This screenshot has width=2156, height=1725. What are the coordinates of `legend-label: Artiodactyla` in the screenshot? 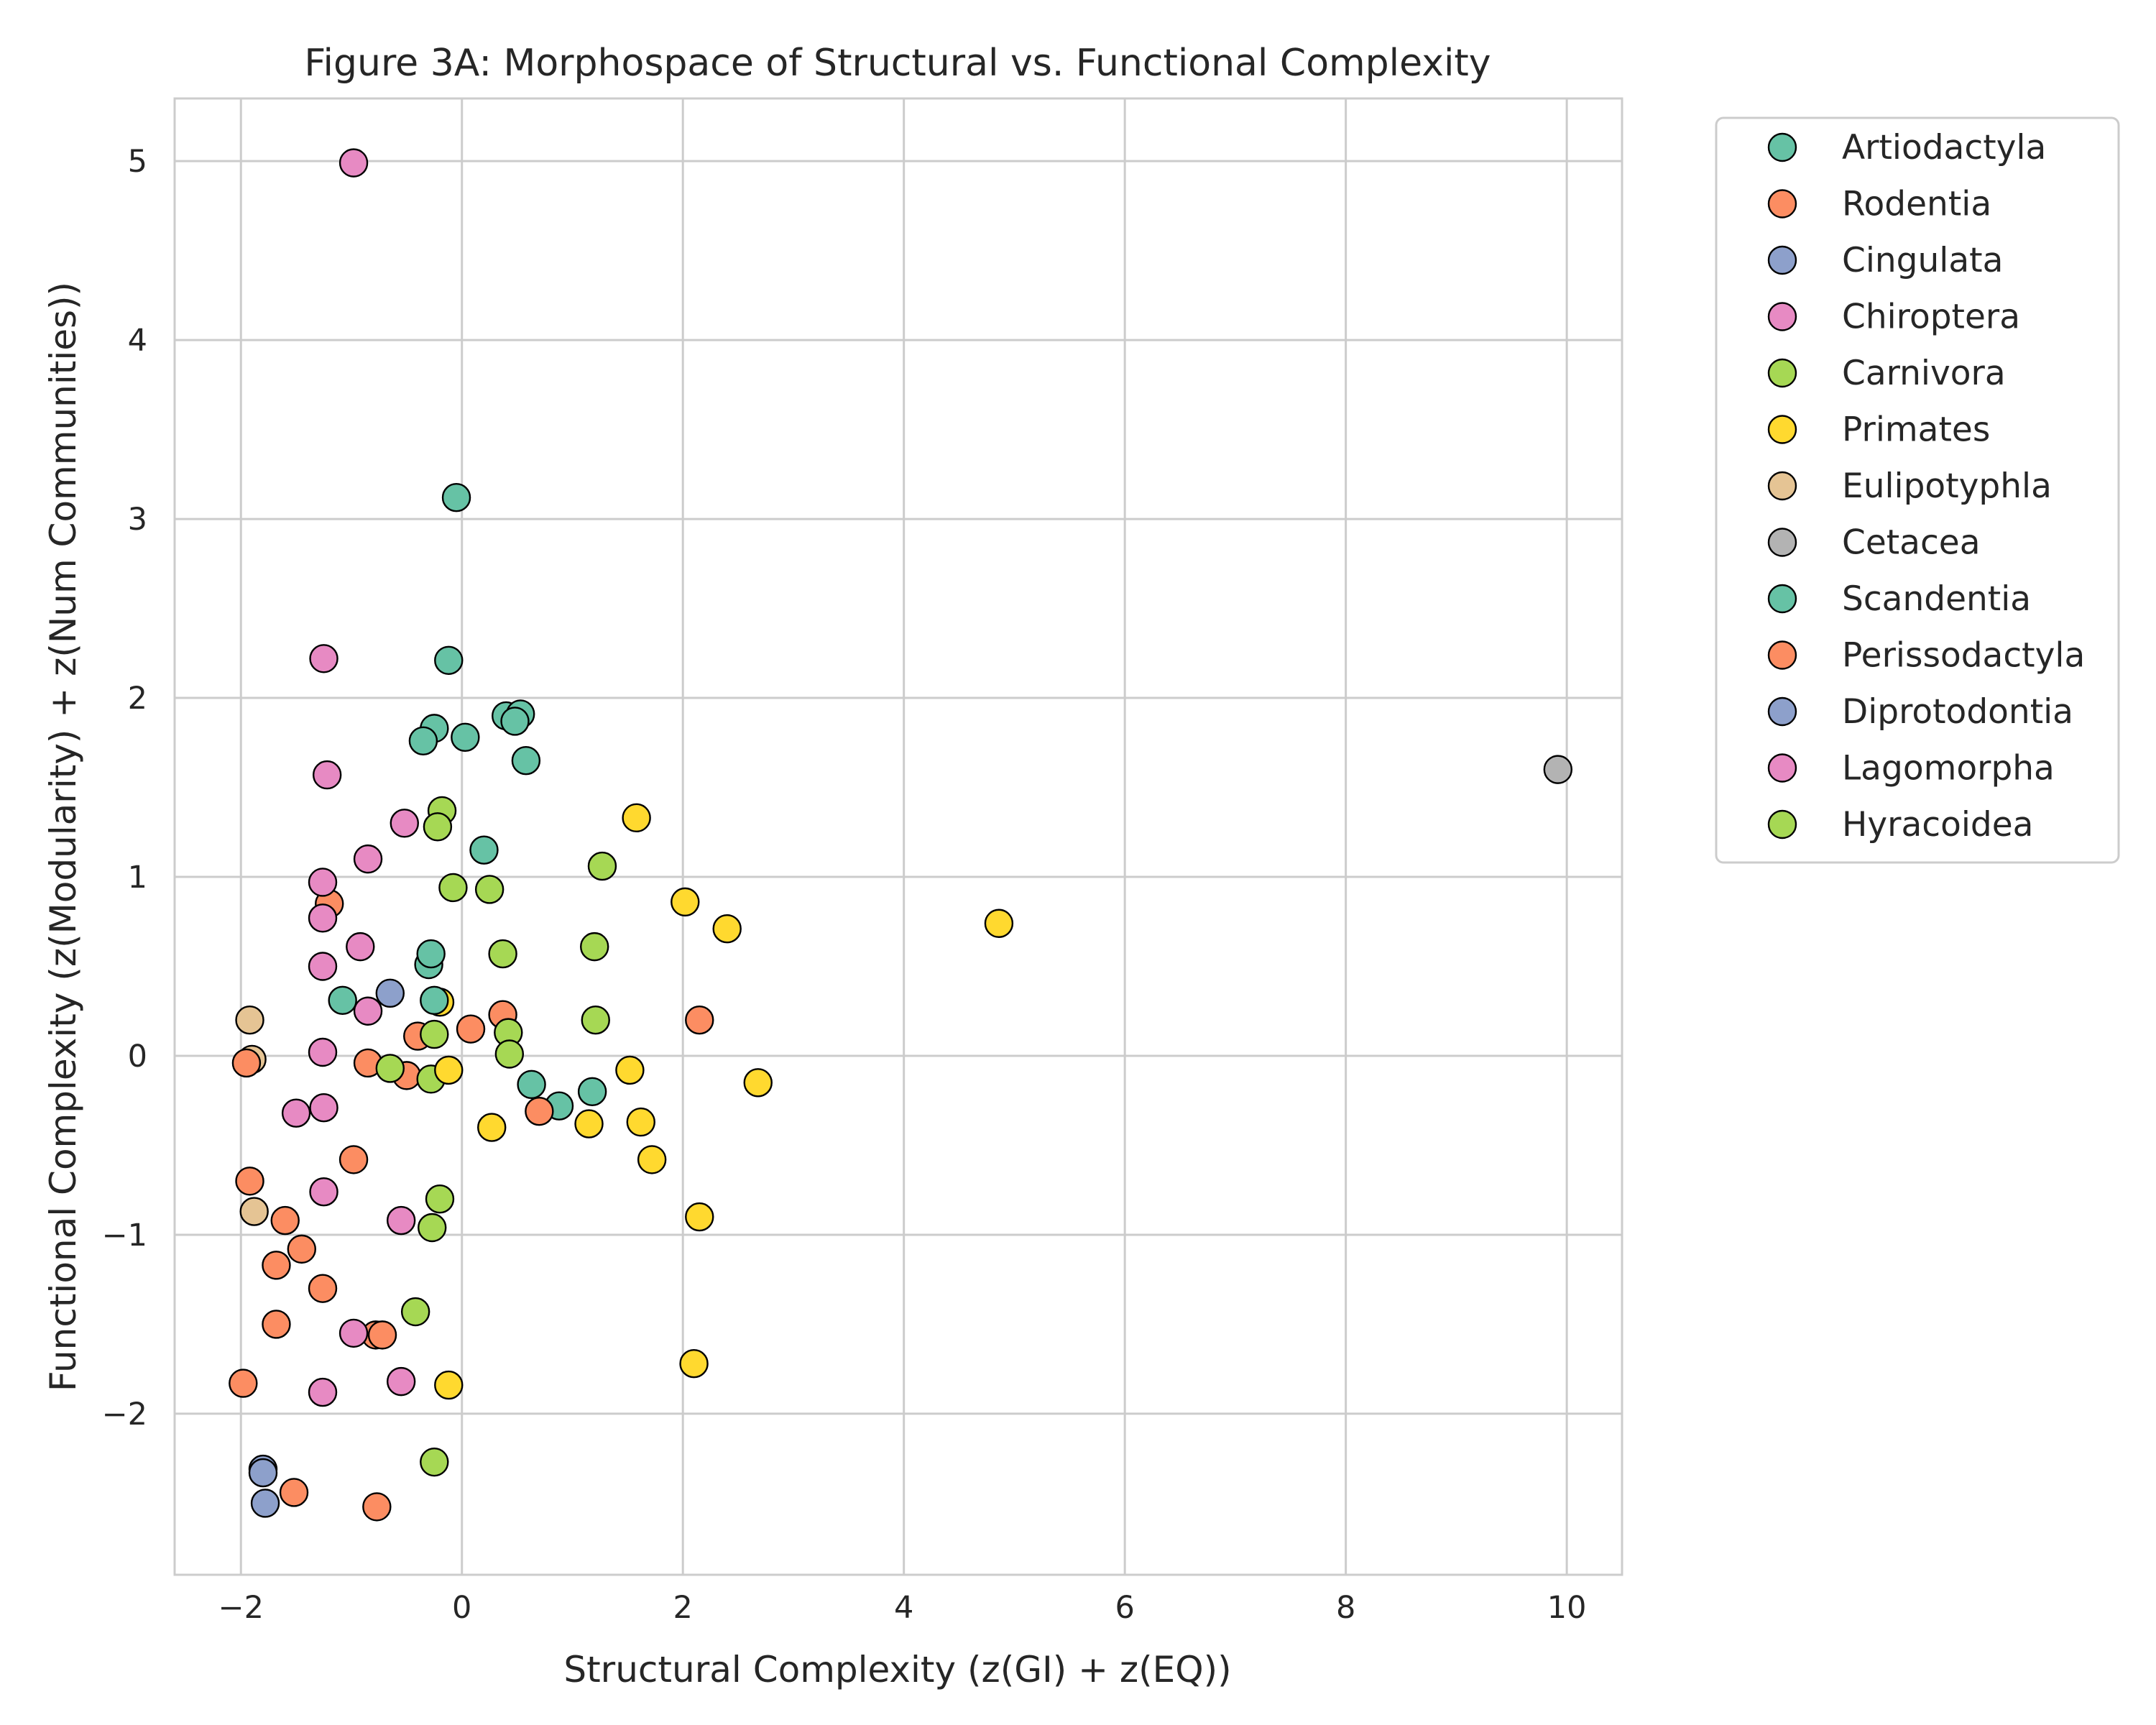 It's located at (1944, 147).